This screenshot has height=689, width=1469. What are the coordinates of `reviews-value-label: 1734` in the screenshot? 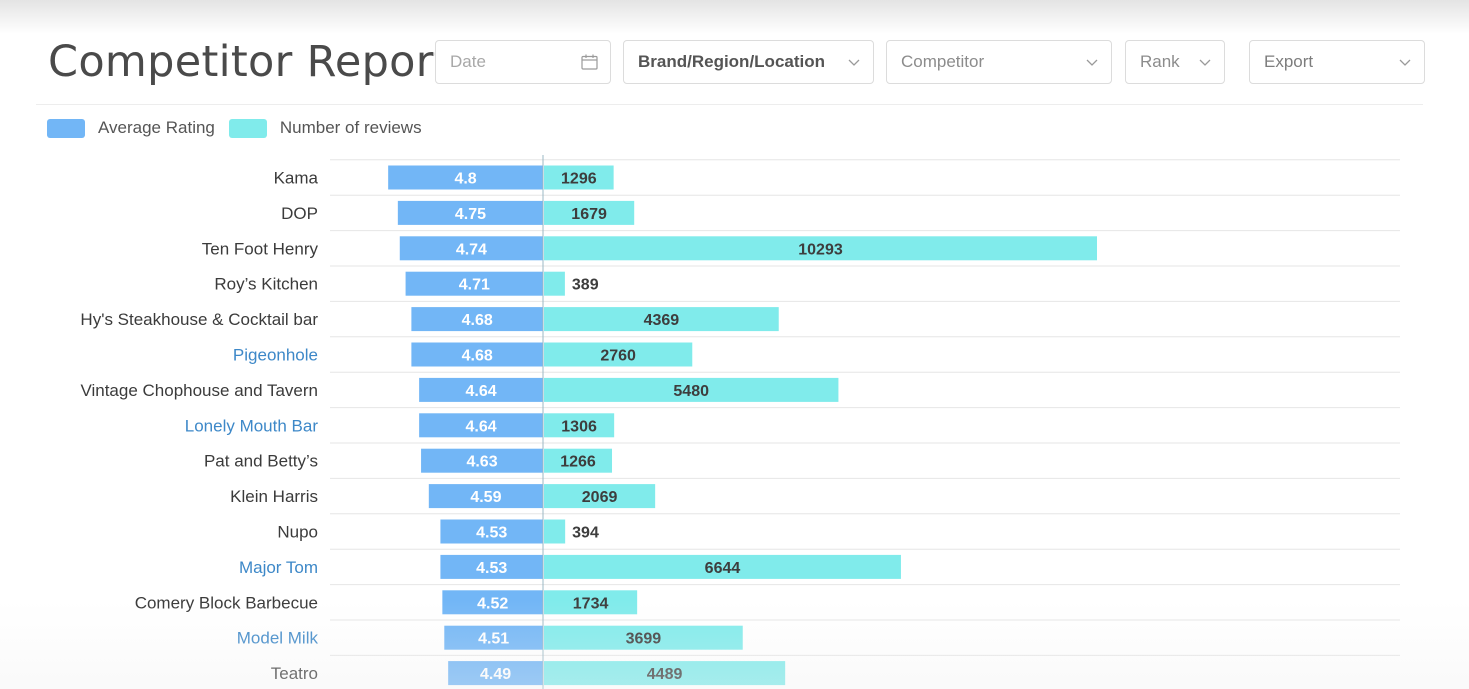 It's located at (591, 603).